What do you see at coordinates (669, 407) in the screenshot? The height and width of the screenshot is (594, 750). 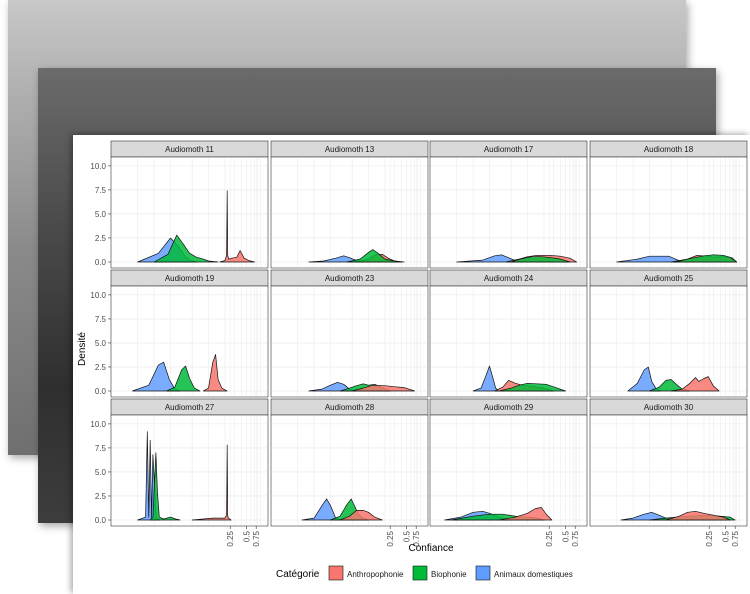 I see `facet-title: Audiomoth 30` at bounding box center [669, 407].